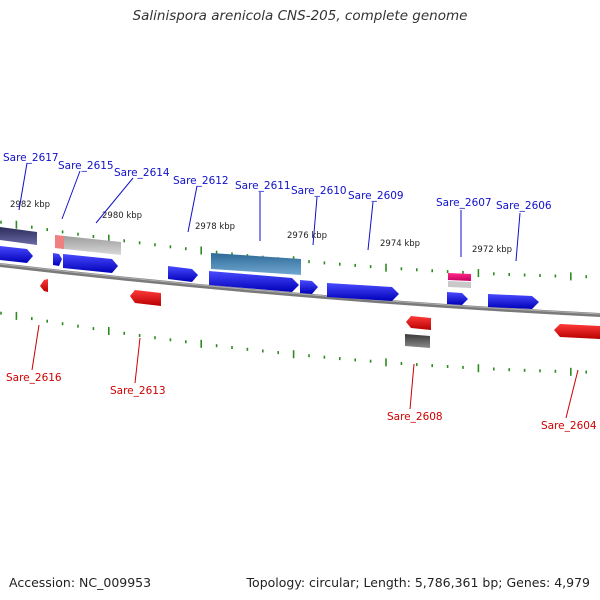 The height and width of the screenshot is (600, 600). I want to click on feature-block-darkgrey, so click(417, 341).